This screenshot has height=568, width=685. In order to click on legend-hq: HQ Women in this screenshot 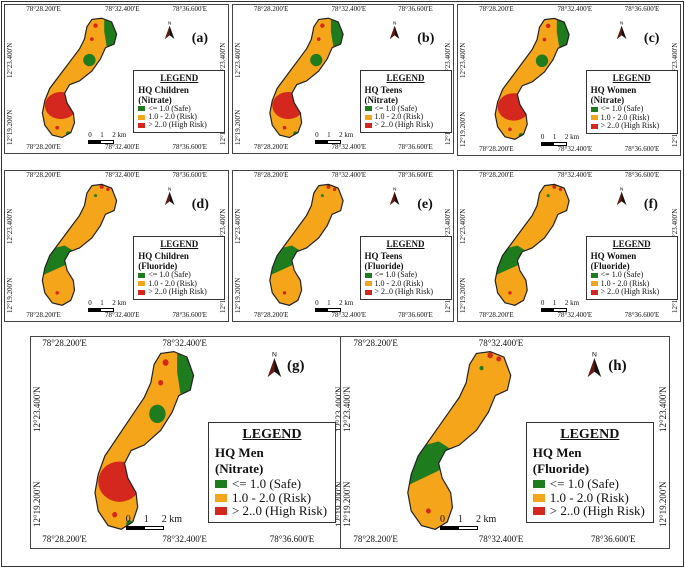, I will do `click(613, 256)`.